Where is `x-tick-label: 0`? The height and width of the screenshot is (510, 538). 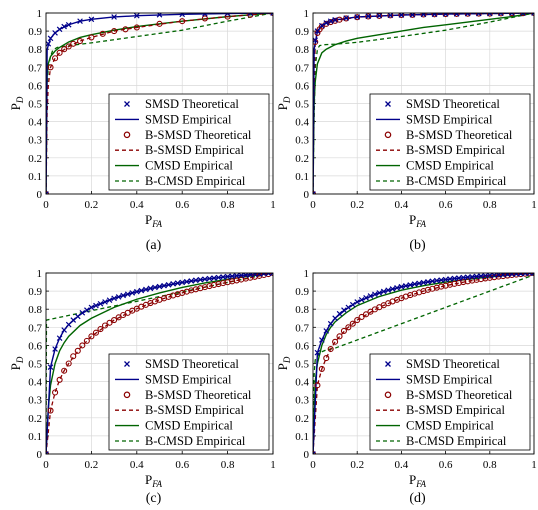 x-tick-label: 0 is located at coordinates (46, 205).